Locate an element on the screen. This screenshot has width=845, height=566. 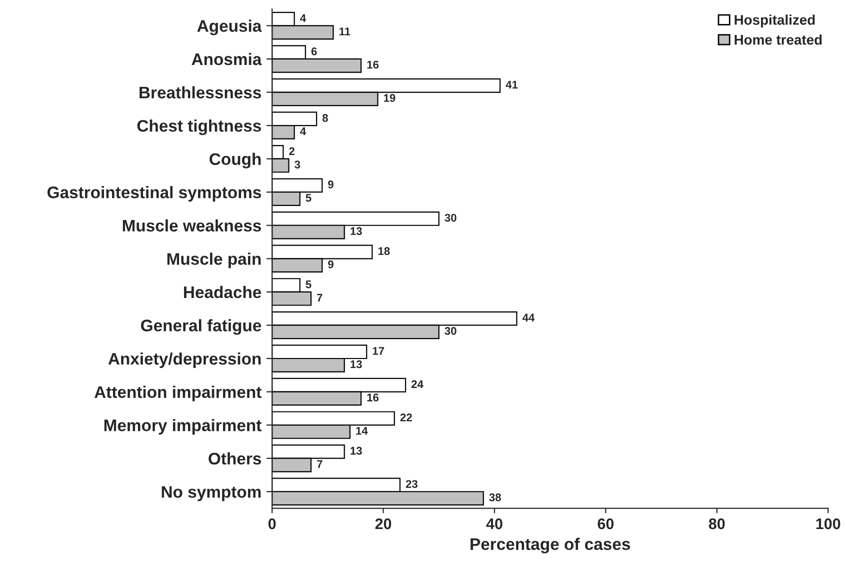
data-label: 11 is located at coordinates (345, 32).